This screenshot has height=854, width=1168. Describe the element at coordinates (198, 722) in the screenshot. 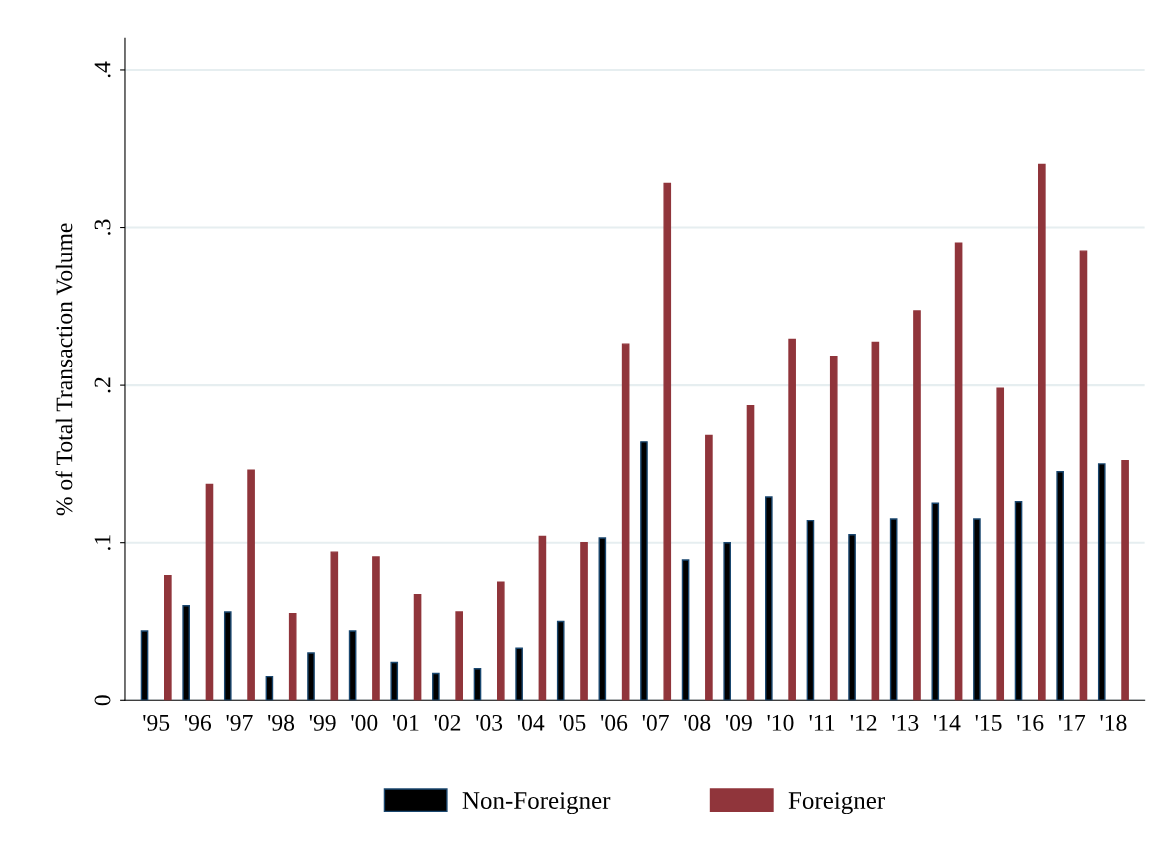

I see `x-tick-label: '96` at that location.